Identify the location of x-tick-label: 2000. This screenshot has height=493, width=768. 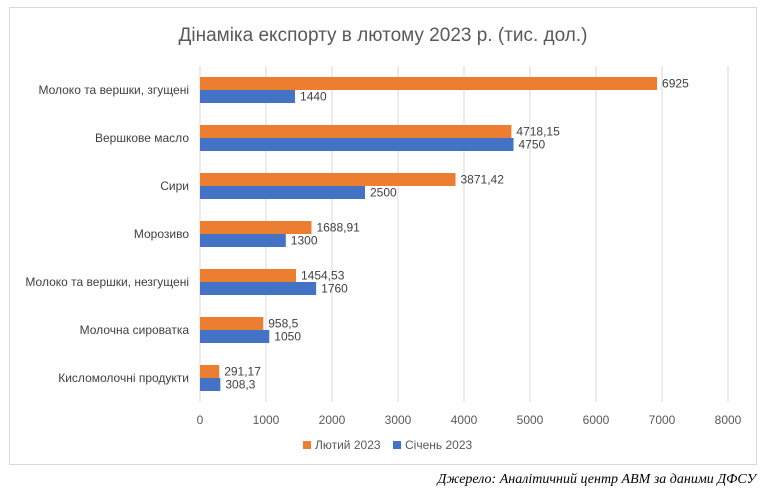
(332, 420).